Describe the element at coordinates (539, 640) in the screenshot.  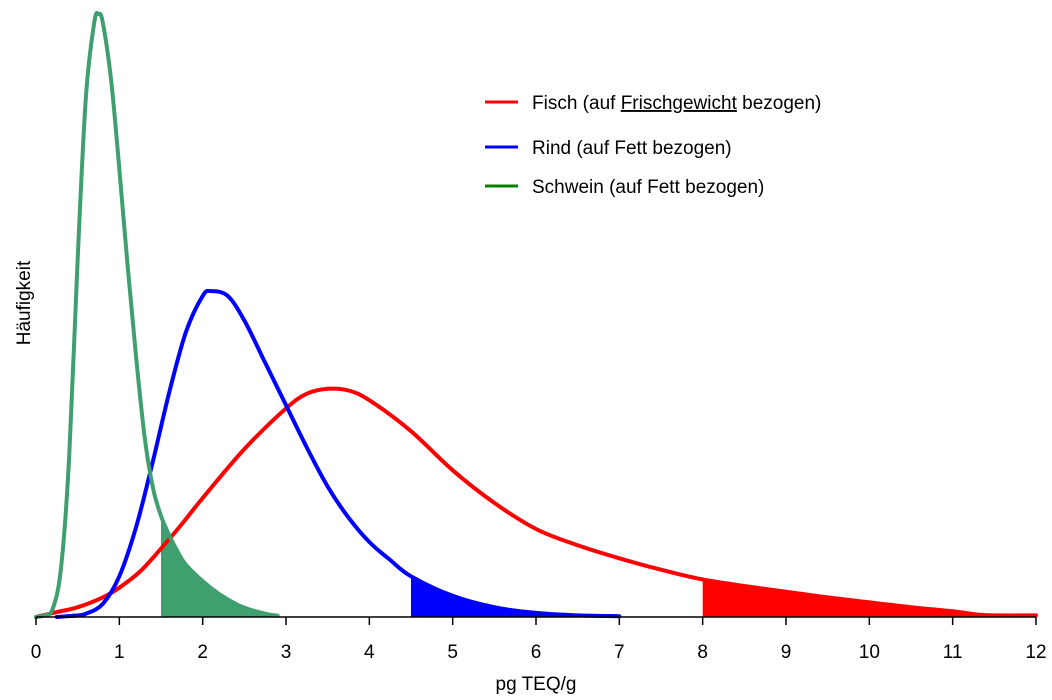
I see `x-axis-ticks: 0 1 2 3 4 5 6 7 8 9 10 11 12` at that location.